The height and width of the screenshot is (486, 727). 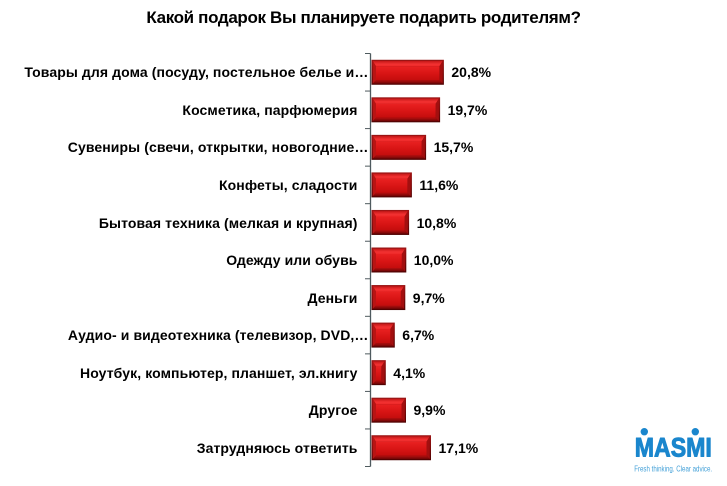 I want to click on svg-text: Fresh thinking. Clear advice., so click(x=673, y=469).